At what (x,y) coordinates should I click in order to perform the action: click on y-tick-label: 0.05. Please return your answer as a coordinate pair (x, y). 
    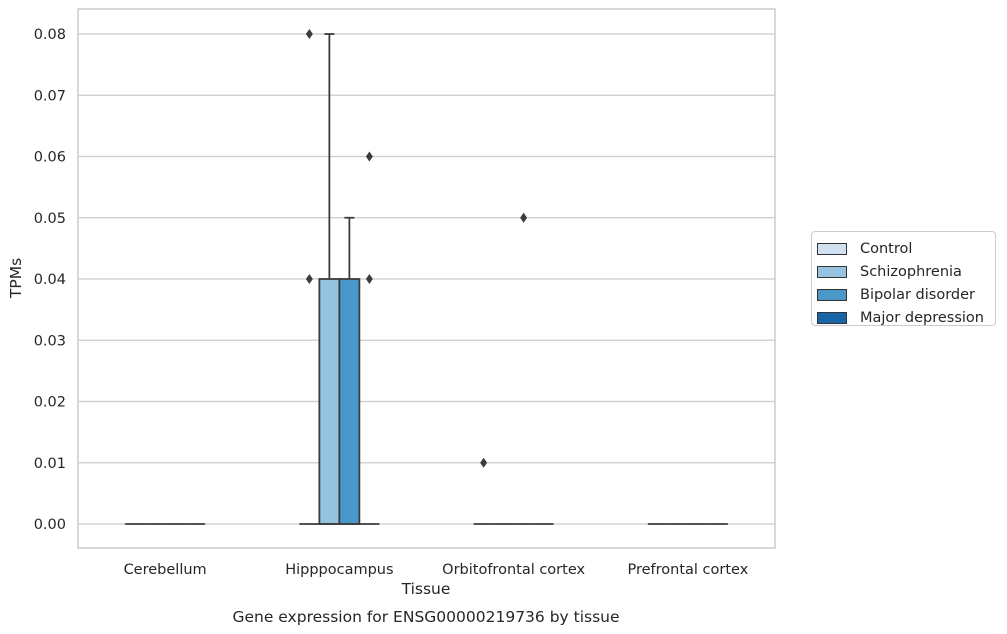
    Looking at the image, I should click on (50, 219).